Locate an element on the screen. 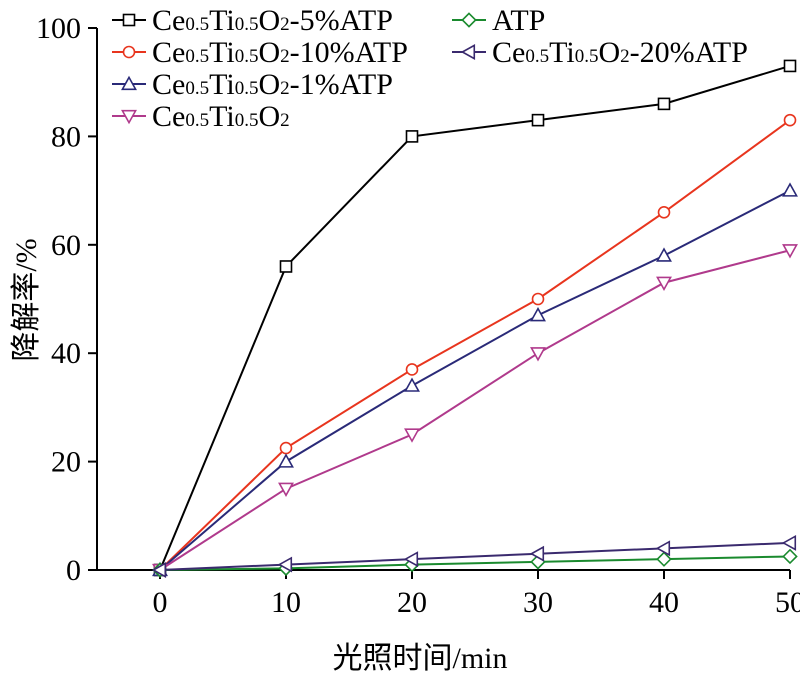 The width and height of the screenshot is (800, 680). x-tick-label: 0 is located at coordinates (160, 602).